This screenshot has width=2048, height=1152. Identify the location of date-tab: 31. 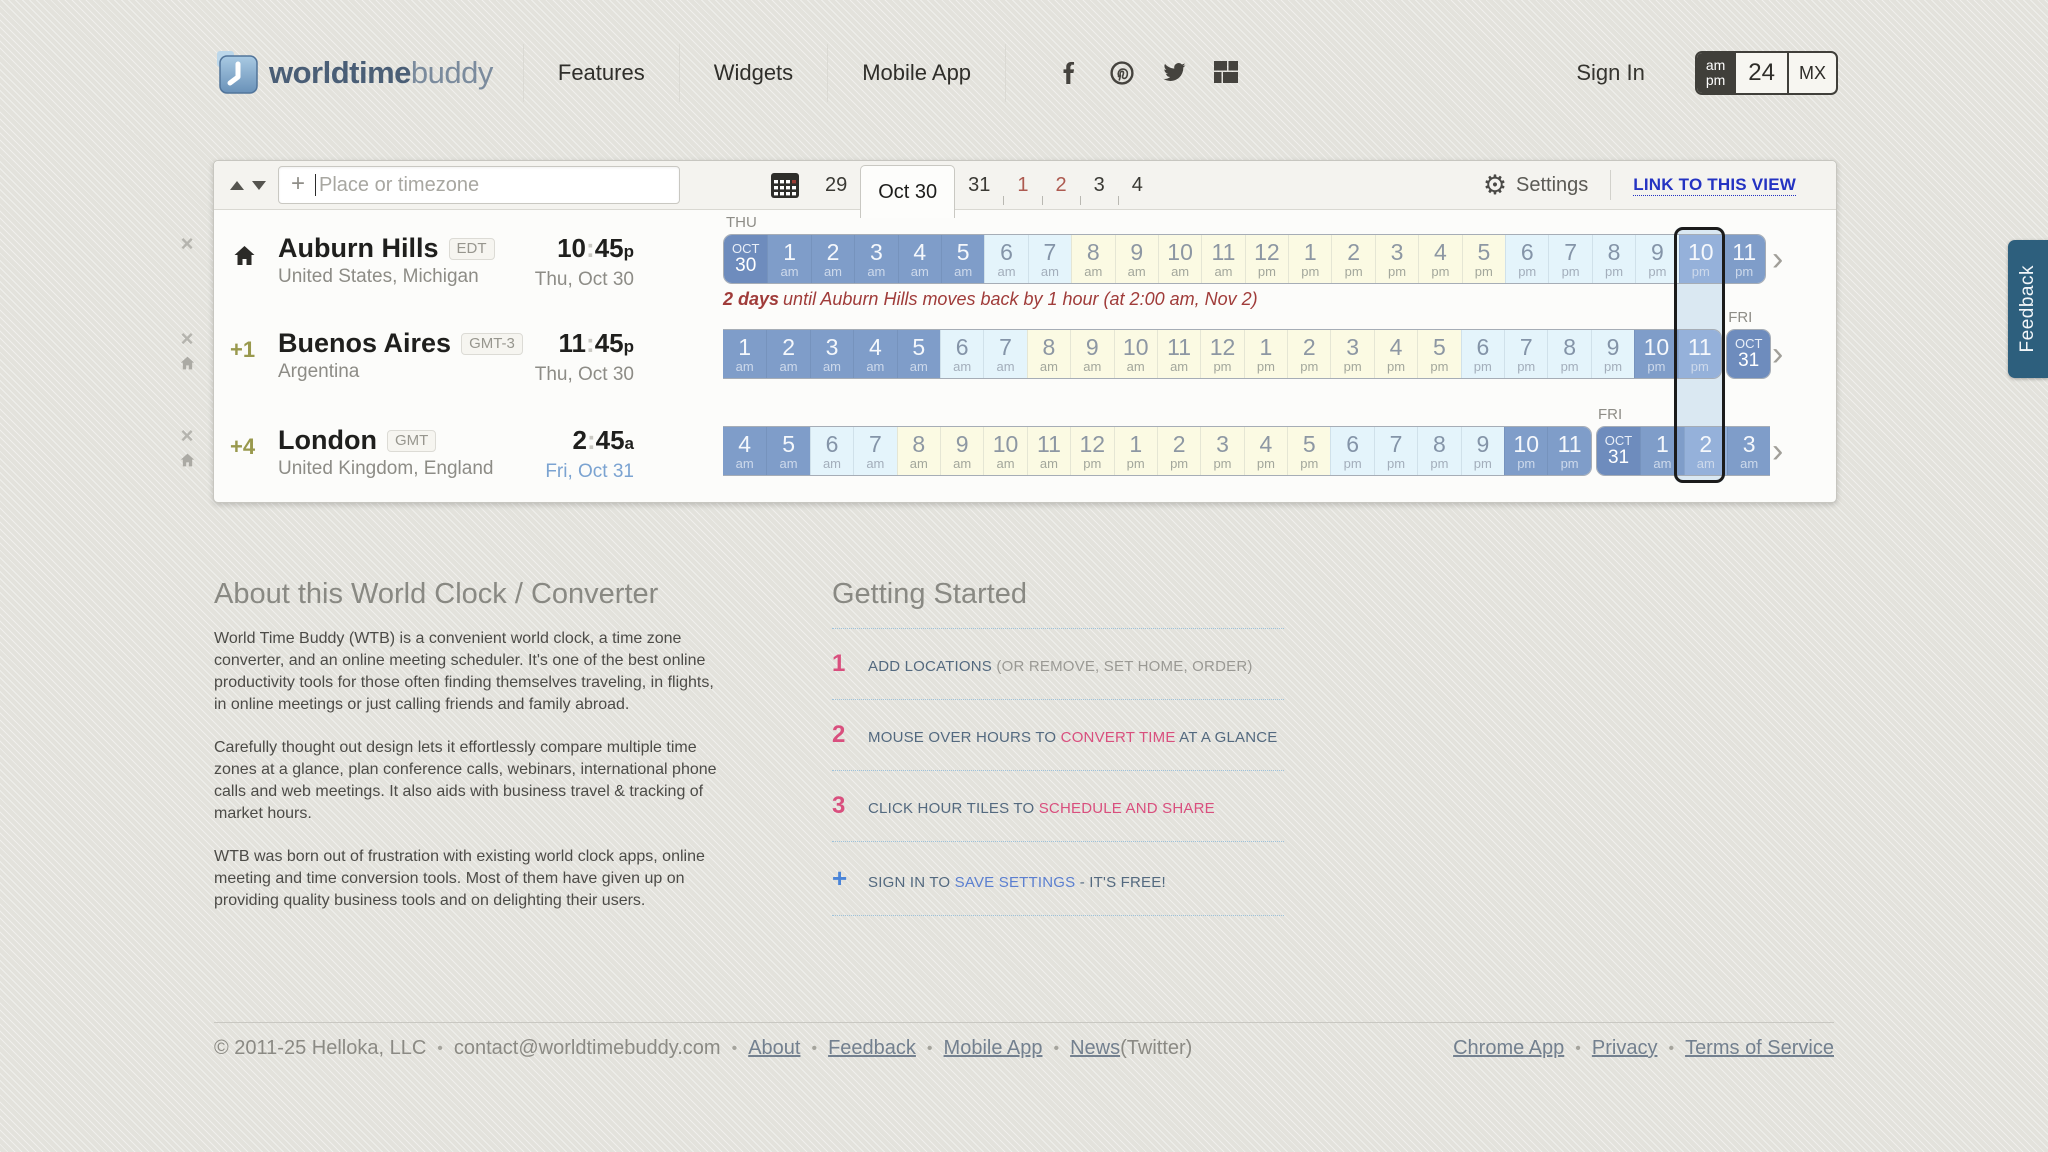
(979, 184).